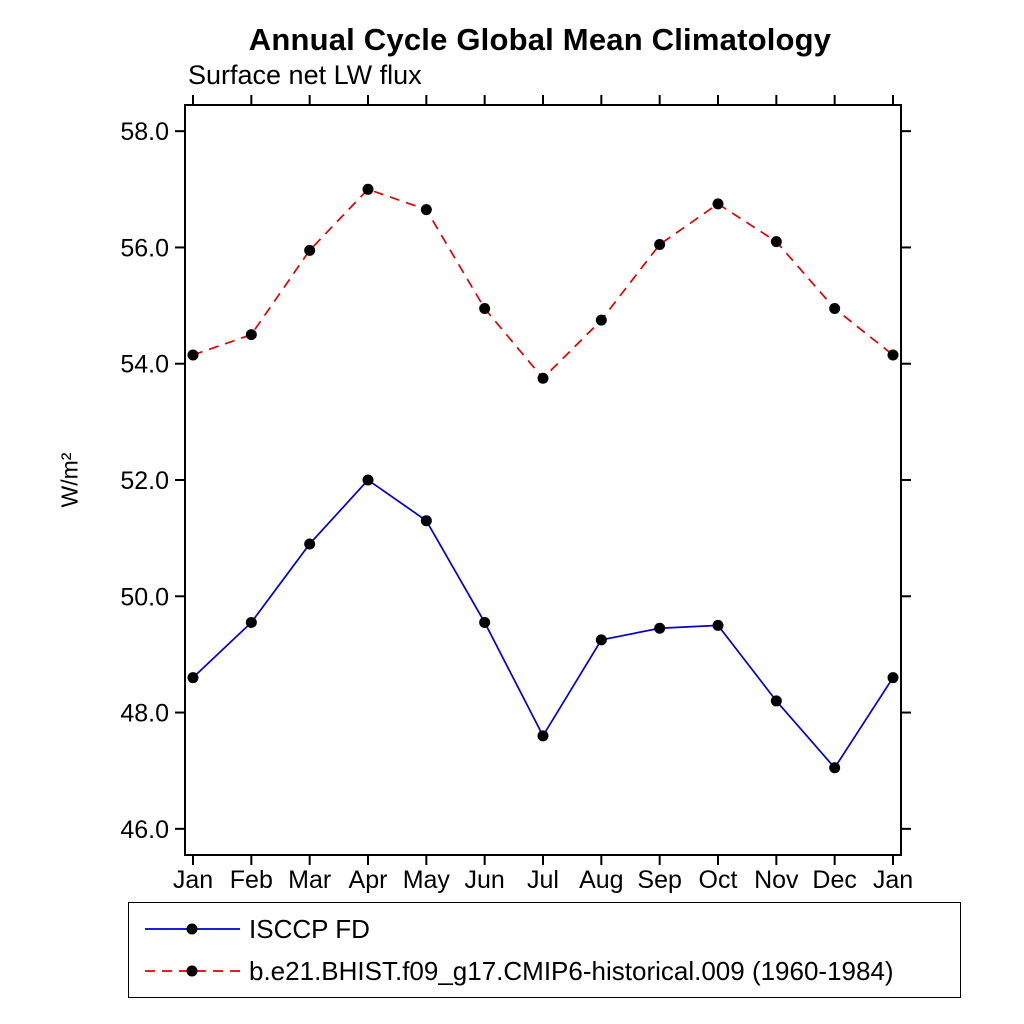 The height and width of the screenshot is (1024, 1024). Describe the element at coordinates (309, 880) in the screenshot. I see `x-tick-label: Mar` at that location.